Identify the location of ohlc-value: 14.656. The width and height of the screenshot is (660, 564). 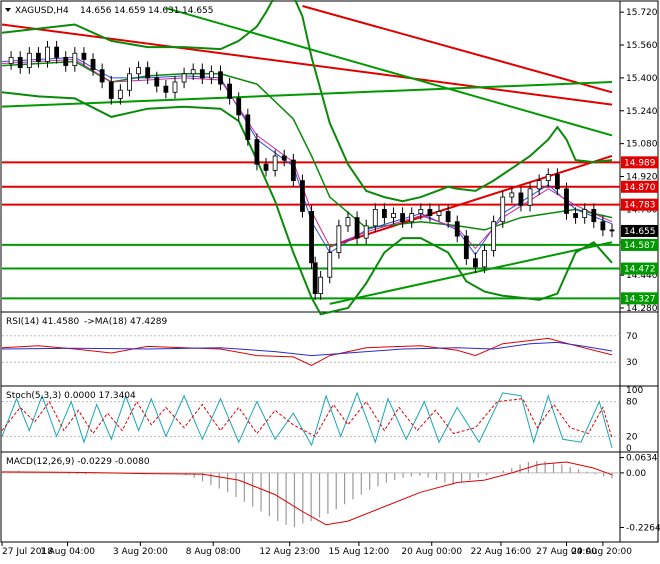
(96, 11).